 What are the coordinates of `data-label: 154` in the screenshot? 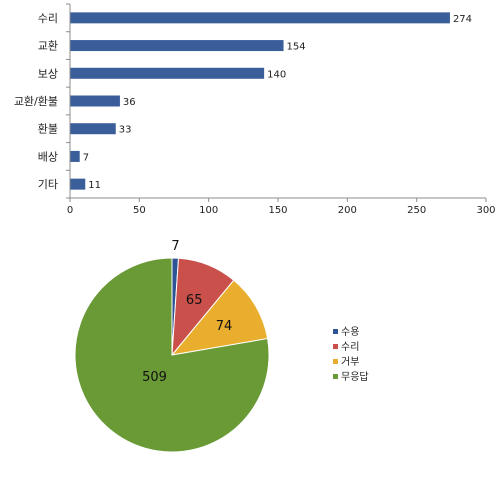 It's located at (296, 47).